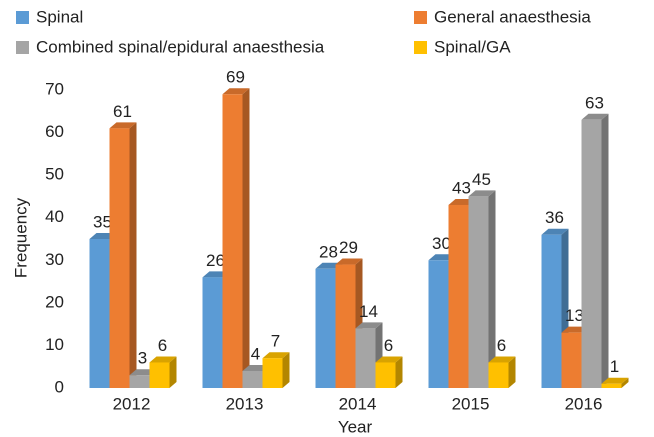 This screenshot has width=654, height=437. I want to click on legend-label: Spinal/GA, so click(472, 46).